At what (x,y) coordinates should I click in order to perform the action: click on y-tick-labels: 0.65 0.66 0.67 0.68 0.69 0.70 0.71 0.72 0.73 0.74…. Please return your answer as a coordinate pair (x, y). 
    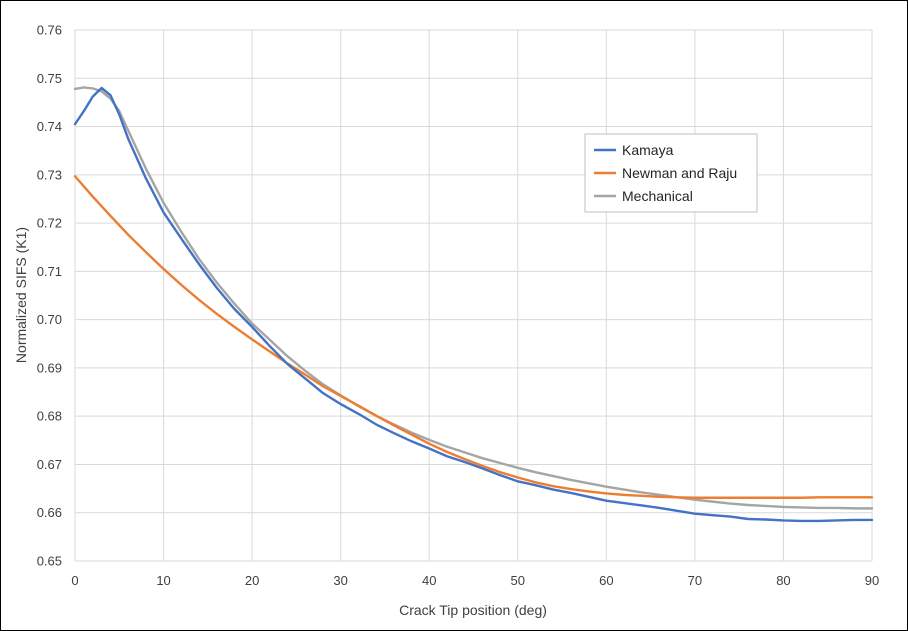
    Looking at the image, I should click on (49, 296).